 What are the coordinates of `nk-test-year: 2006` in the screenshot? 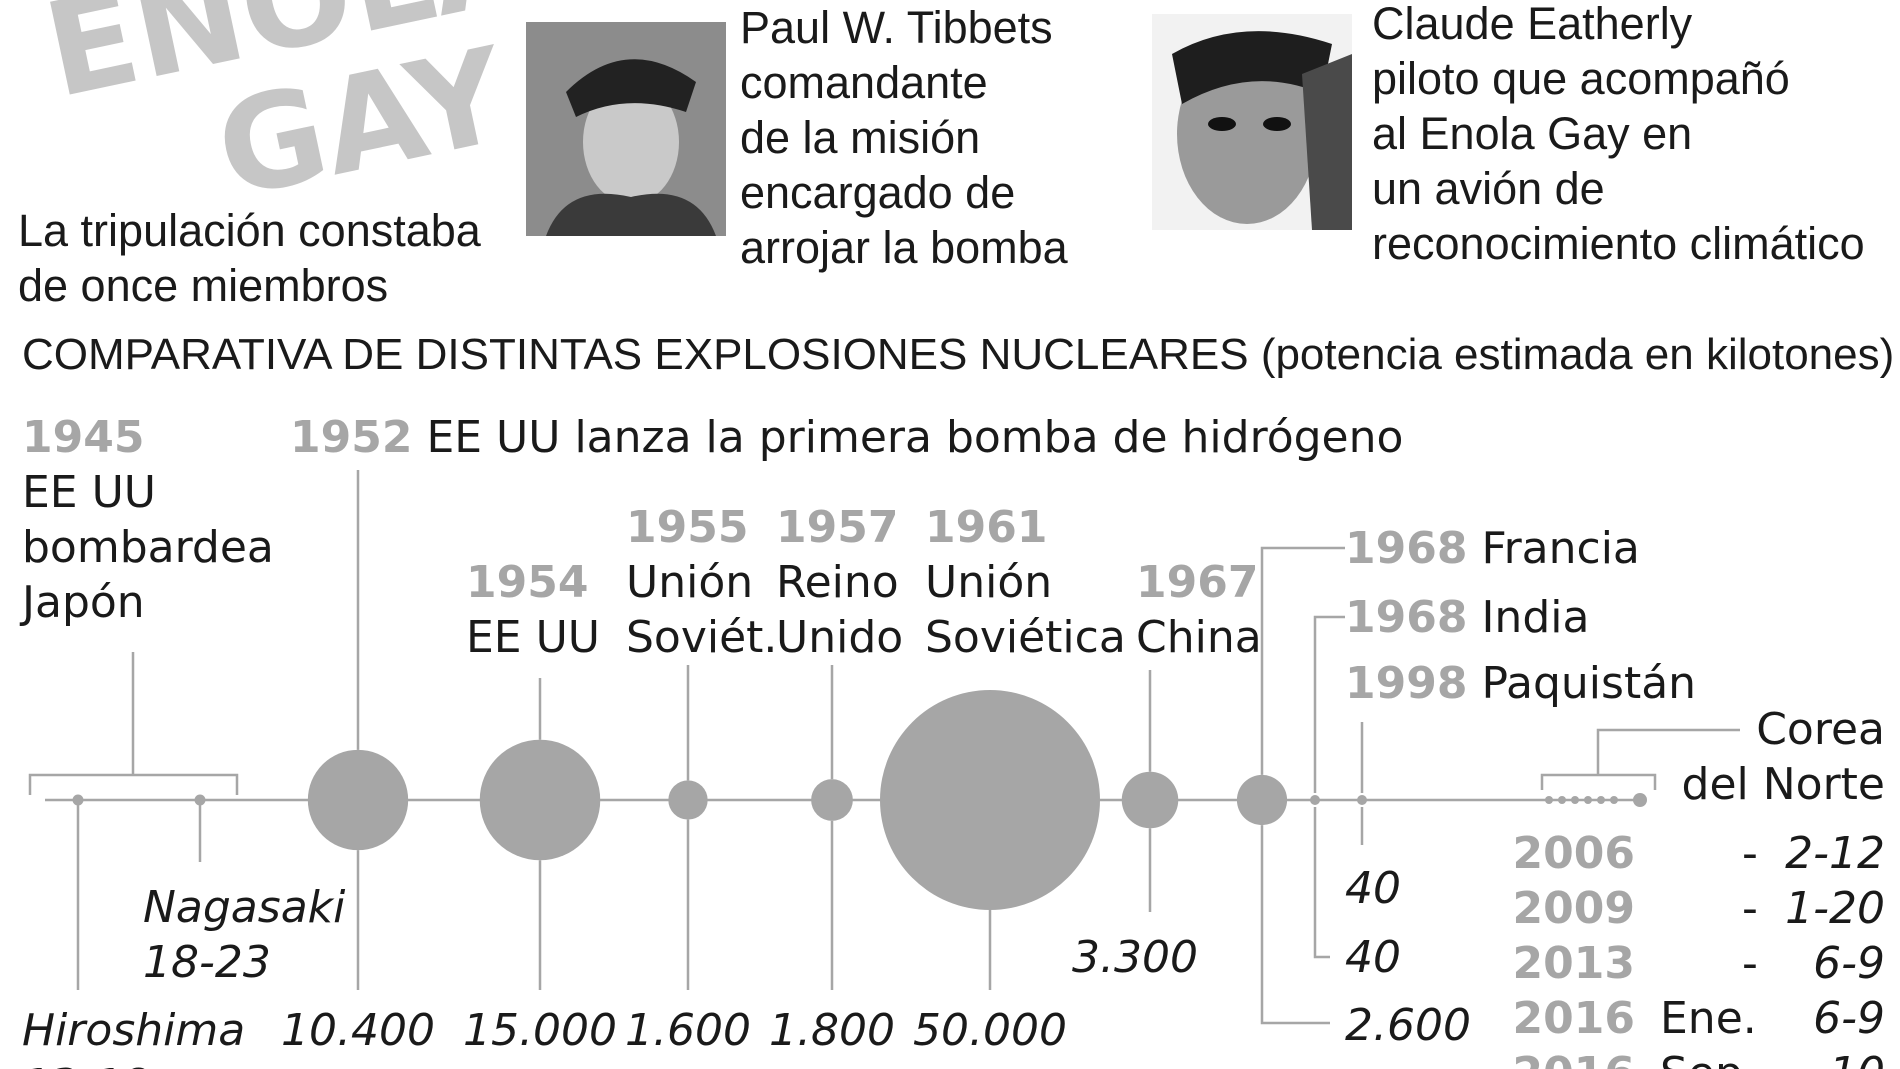 It's located at (1574, 853).